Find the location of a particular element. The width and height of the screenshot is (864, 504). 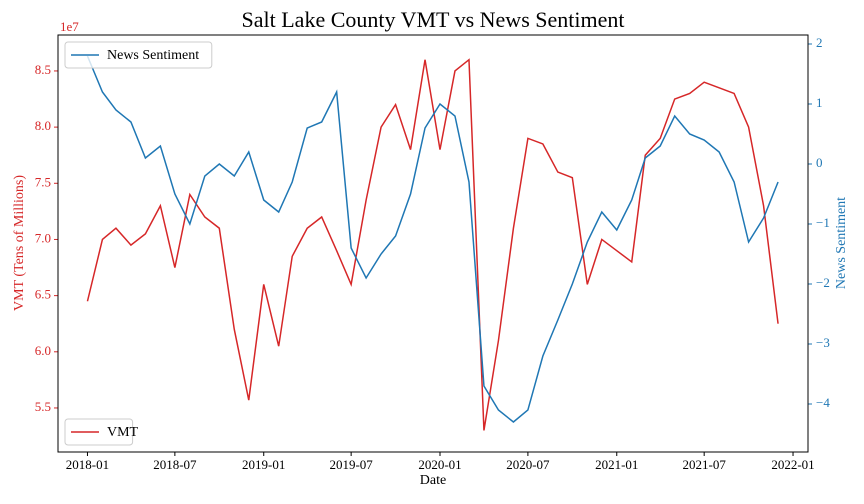

y2-tick-label: 2 is located at coordinates (819, 42).